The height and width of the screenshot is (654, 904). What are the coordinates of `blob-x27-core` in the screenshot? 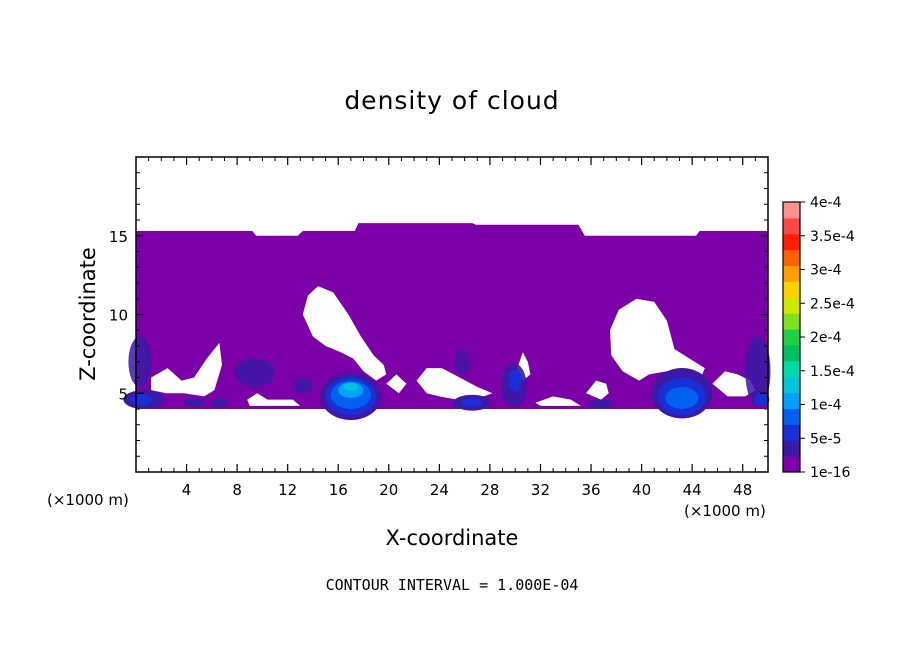 It's located at (472, 402).